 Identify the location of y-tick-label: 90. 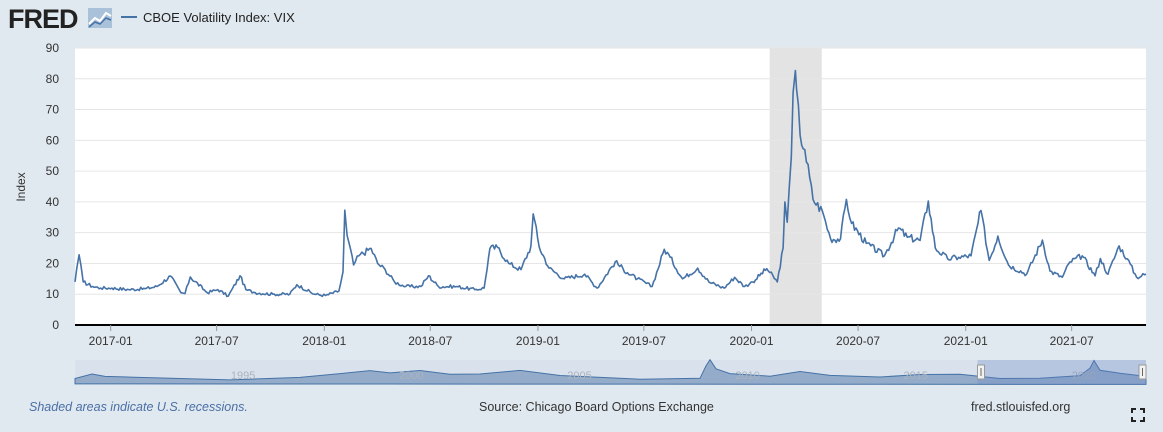
(53, 48).